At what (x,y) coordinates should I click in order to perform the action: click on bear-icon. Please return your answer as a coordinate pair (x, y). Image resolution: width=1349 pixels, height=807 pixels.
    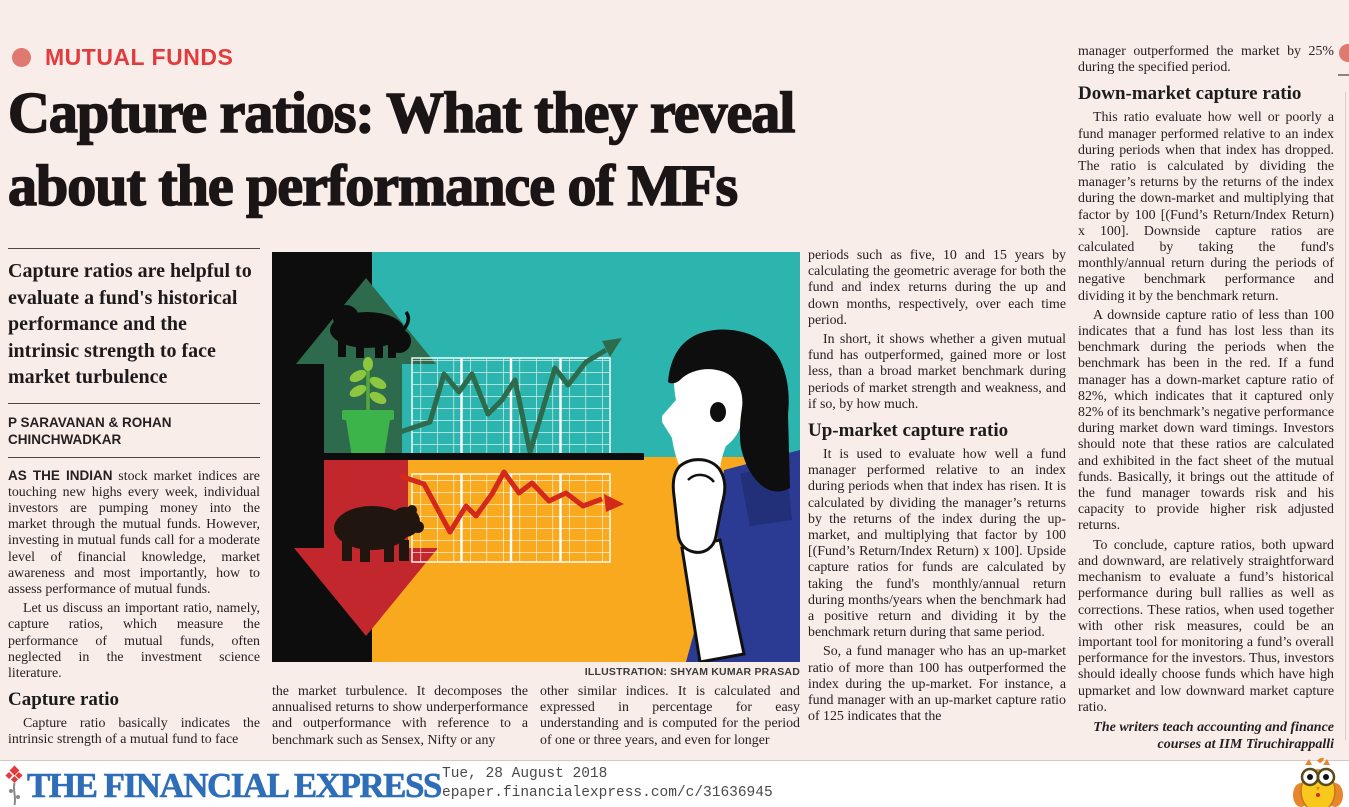
    Looking at the image, I should click on (379, 533).